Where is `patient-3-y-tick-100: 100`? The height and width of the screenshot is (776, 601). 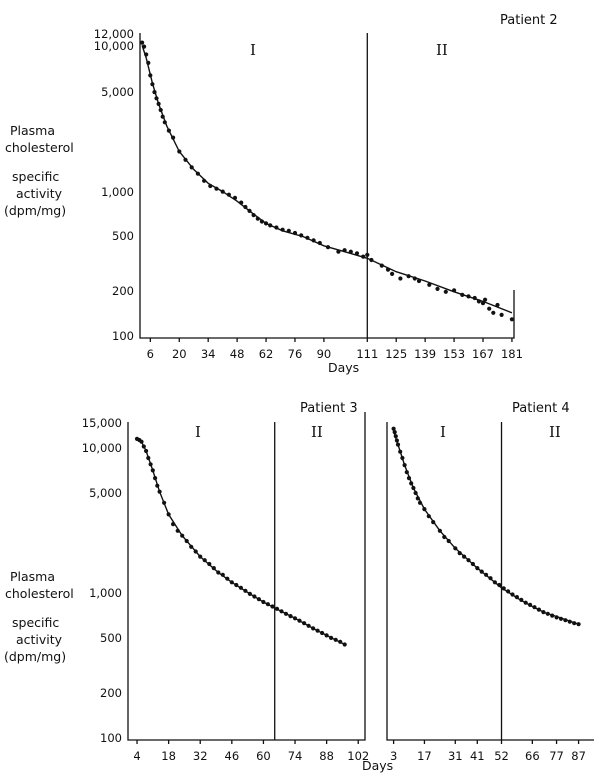
patient-3-y-tick-100: 100 is located at coordinates (111, 738).